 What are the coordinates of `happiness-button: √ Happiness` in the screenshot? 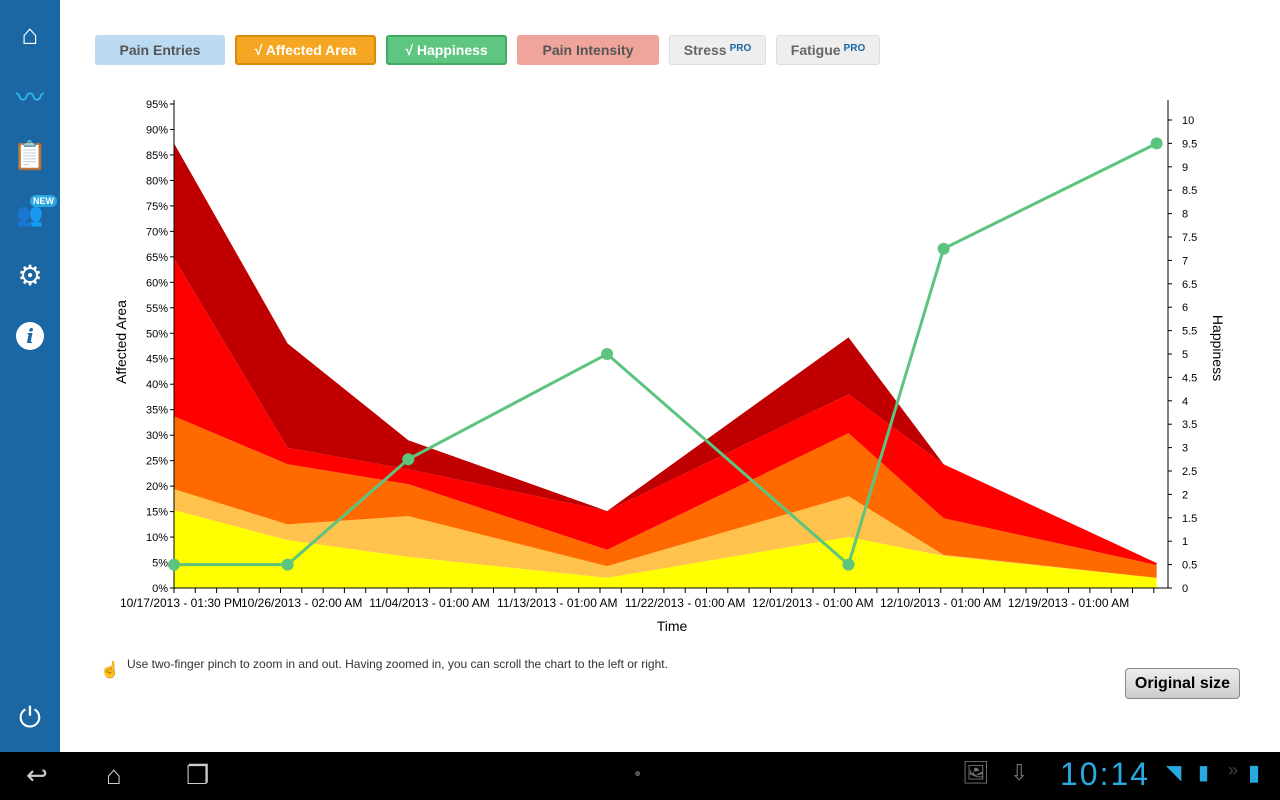 It's located at (446, 50).